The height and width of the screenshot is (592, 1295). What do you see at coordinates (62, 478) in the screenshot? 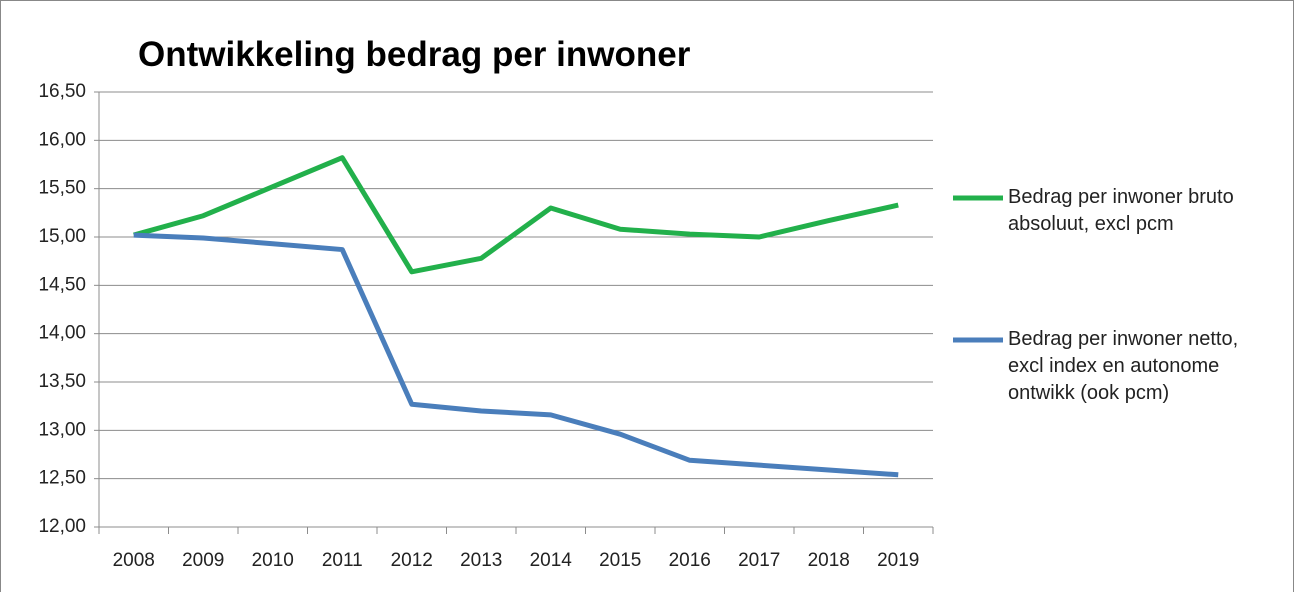
I see `y-tick-label: 12,50` at bounding box center [62, 478].